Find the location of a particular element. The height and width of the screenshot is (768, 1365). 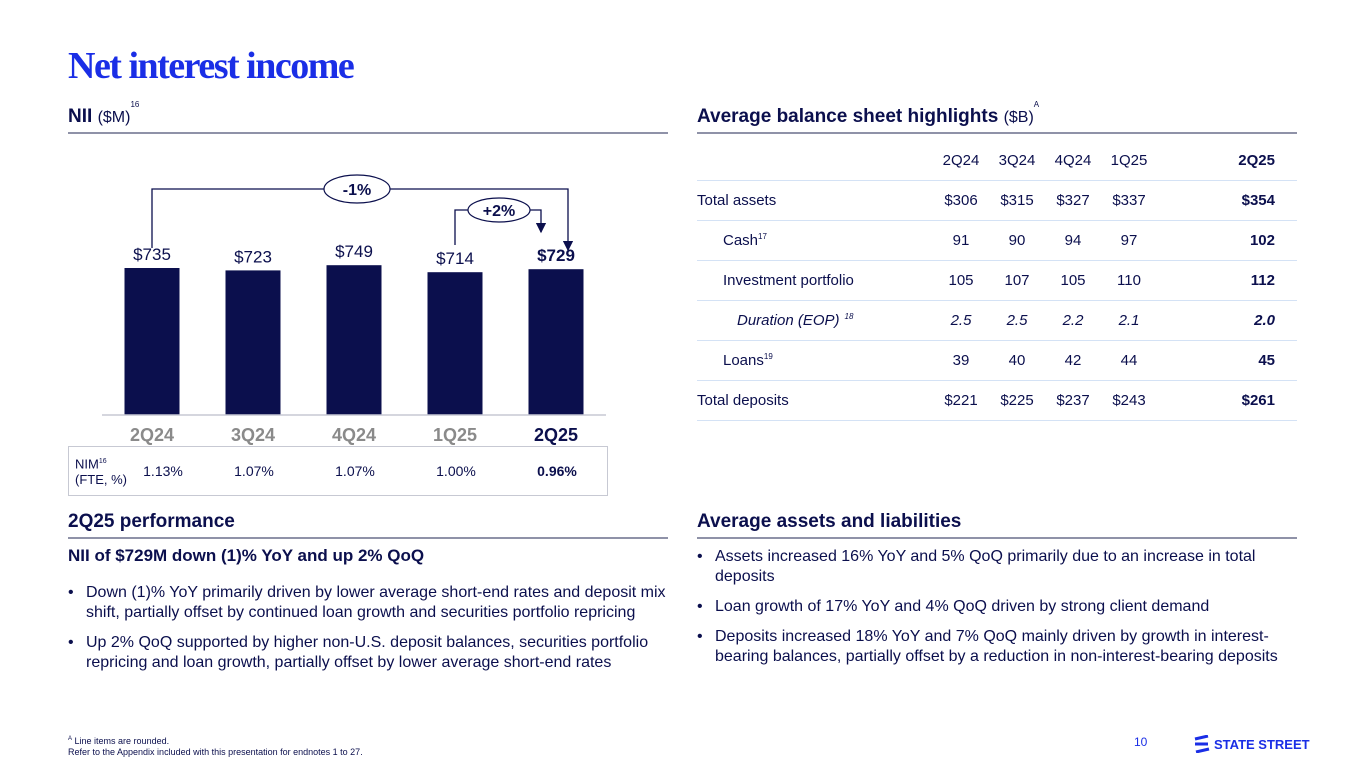

column-header: 4Q24 is located at coordinates (1073, 161).